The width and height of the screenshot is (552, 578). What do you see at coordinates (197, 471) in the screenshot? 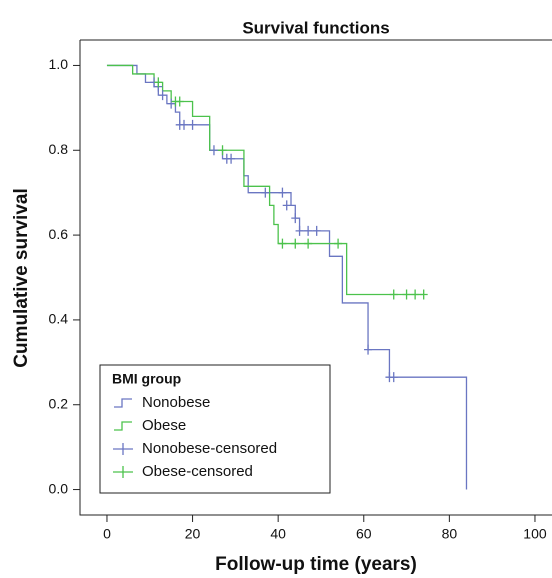
I see `legend-label: Obese-censored` at bounding box center [197, 471].